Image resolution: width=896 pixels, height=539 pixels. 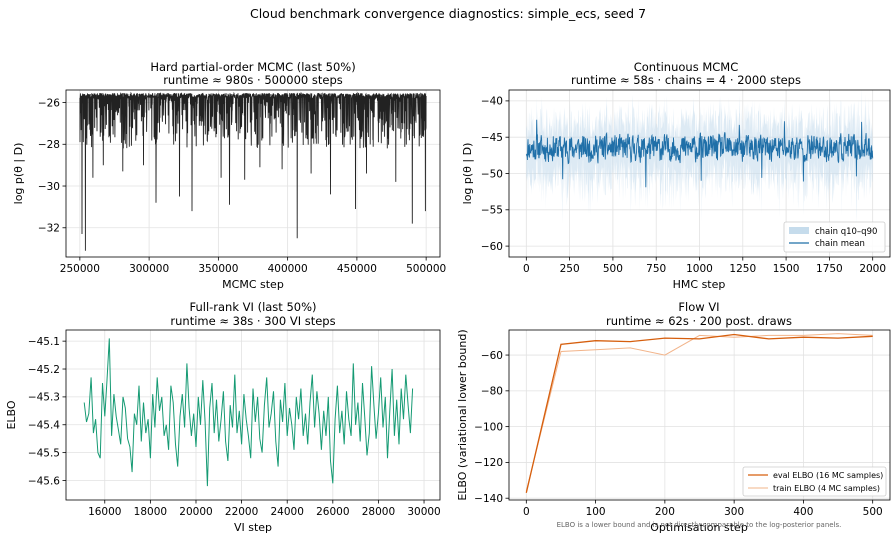 What do you see at coordinates (357, 269) in the screenshot?
I see `x-tick-label: 450000` at bounding box center [357, 269].